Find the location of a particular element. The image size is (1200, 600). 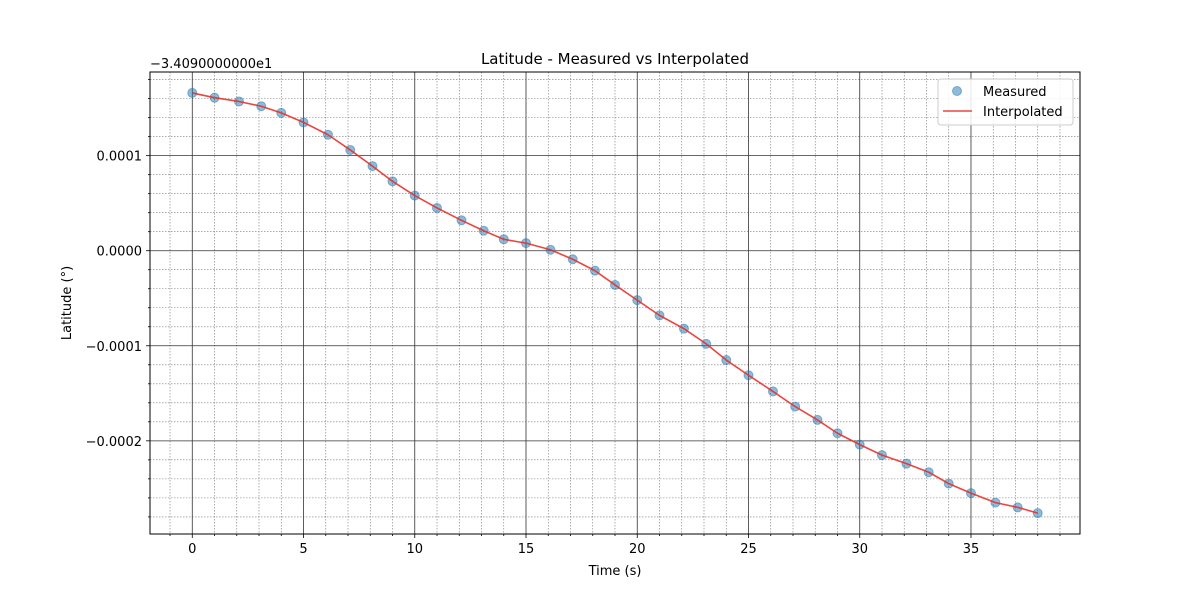

chart-title: Latitude - Measured vs Interpolated is located at coordinates (615, 59).